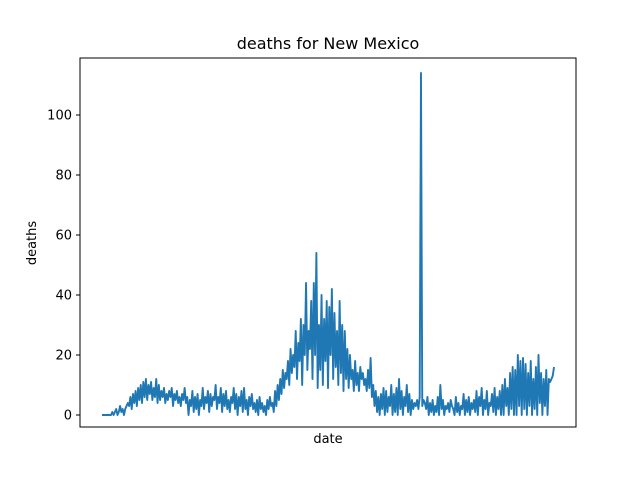 The image size is (640, 480). I want to click on y-axis-label: deaths, so click(32, 243).